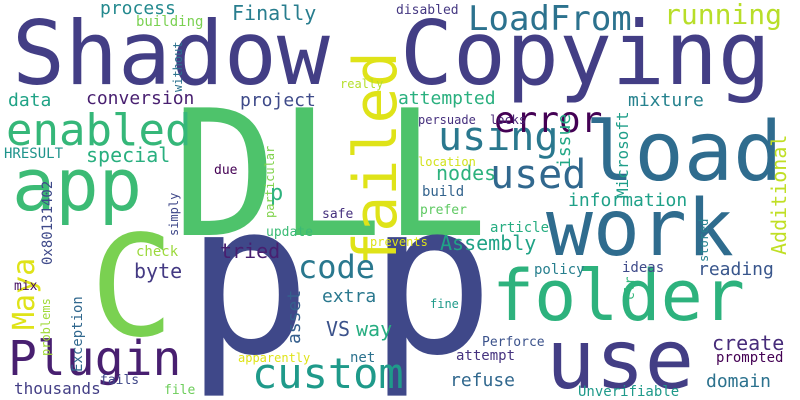 The width and height of the screenshot is (800, 400). What do you see at coordinates (427, 10) in the screenshot?
I see `word: disabled` at bounding box center [427, 10].